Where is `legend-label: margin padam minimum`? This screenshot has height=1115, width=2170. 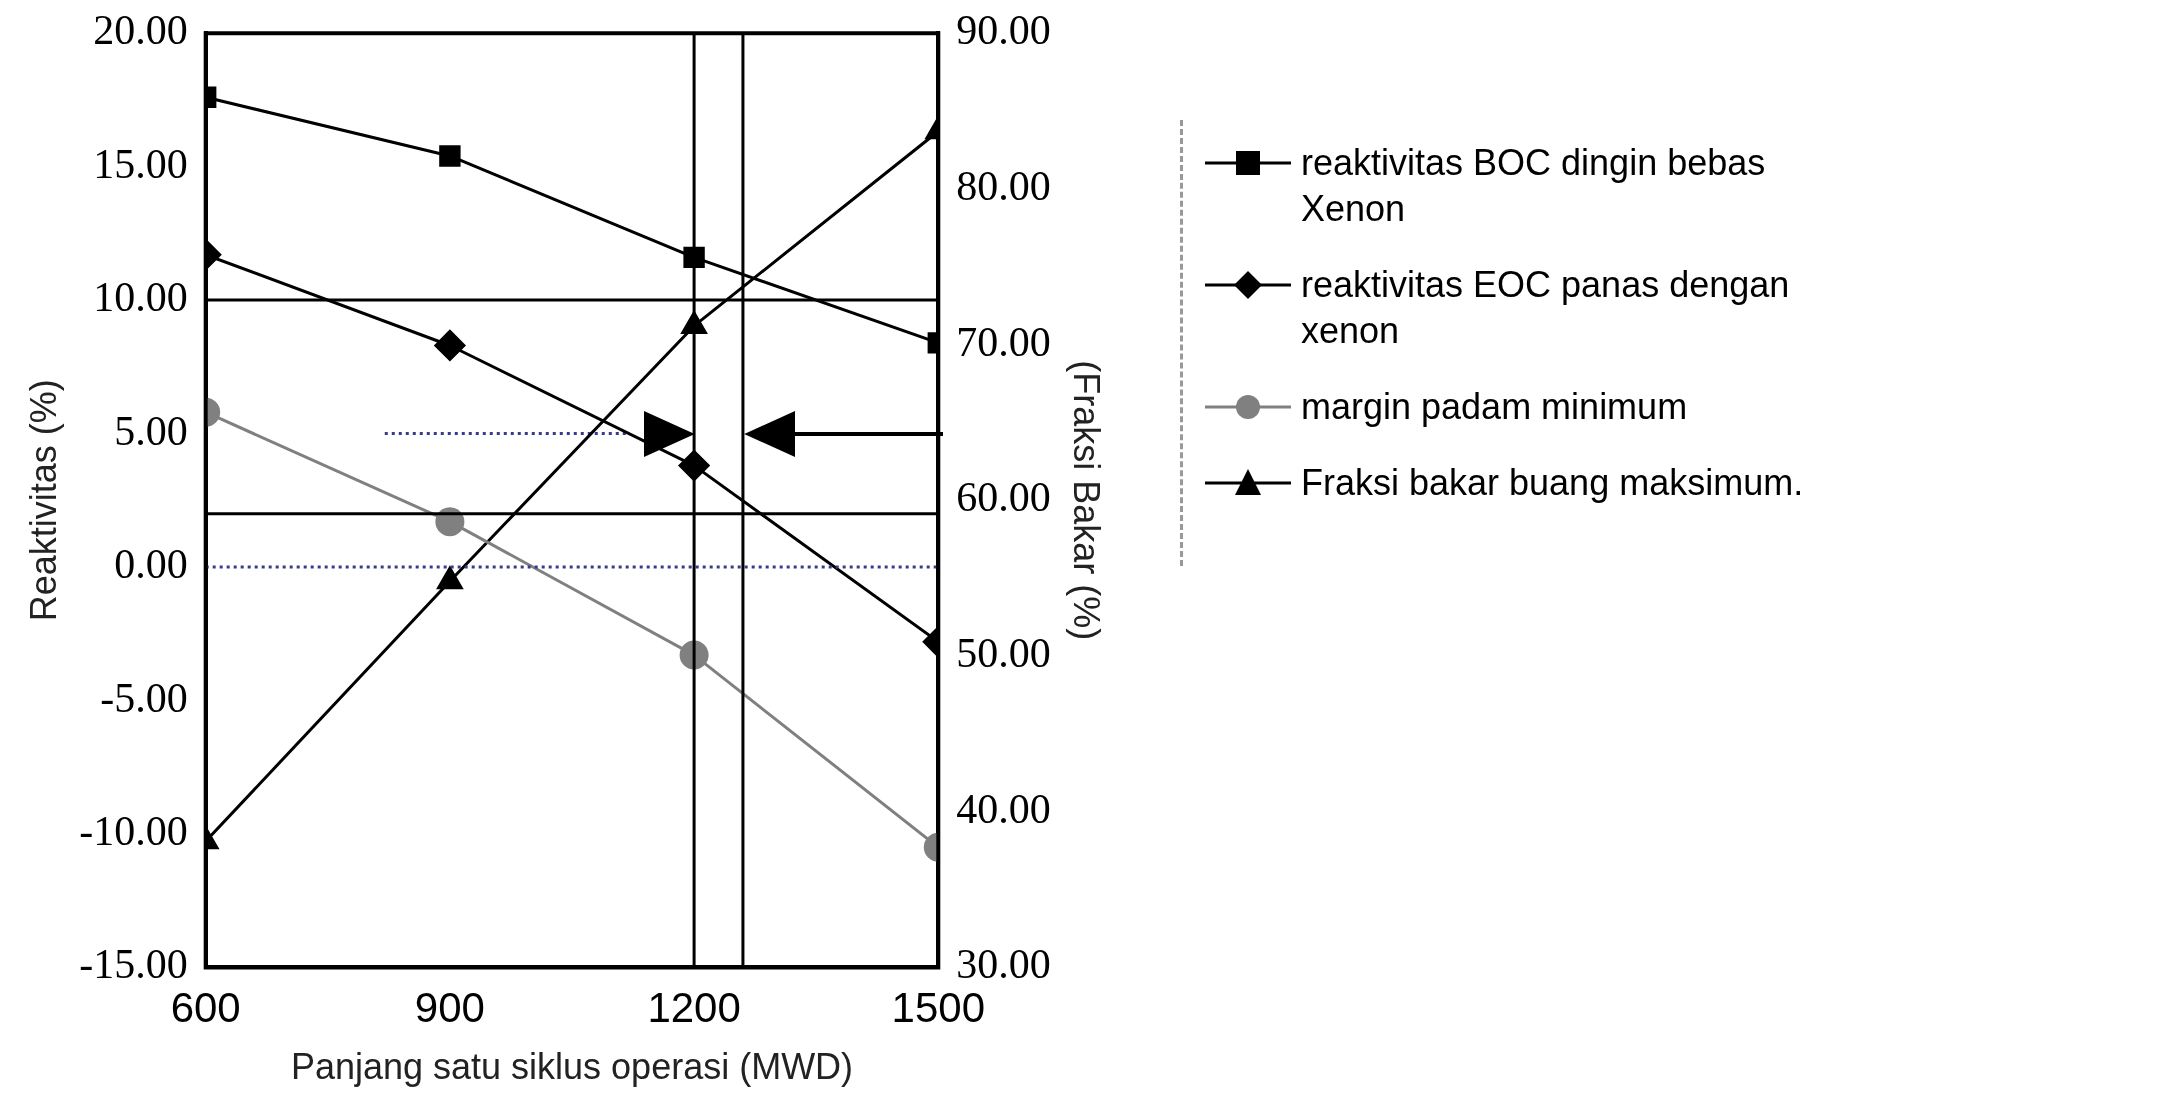 legend-label: margin padam minimum is located at coordinates (1494, 407).